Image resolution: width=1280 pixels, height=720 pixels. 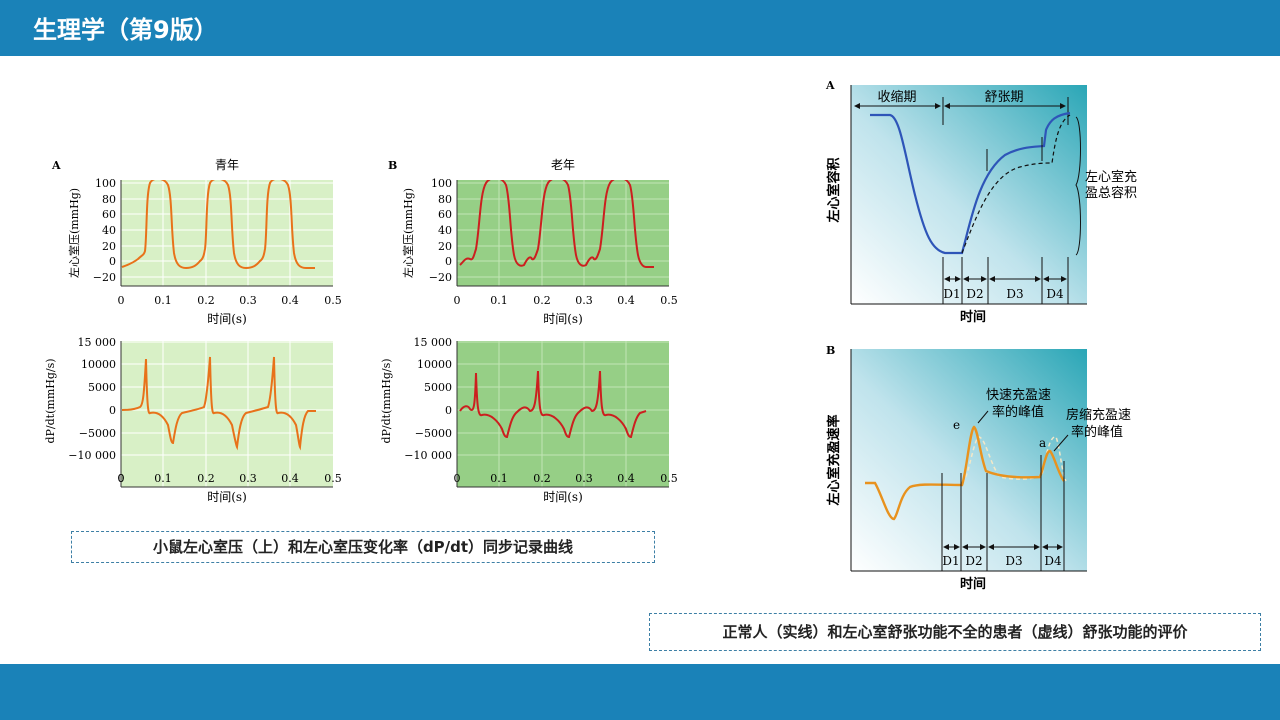 I want to click on volume-xlabel: 时间, so click(x=973, y=317).